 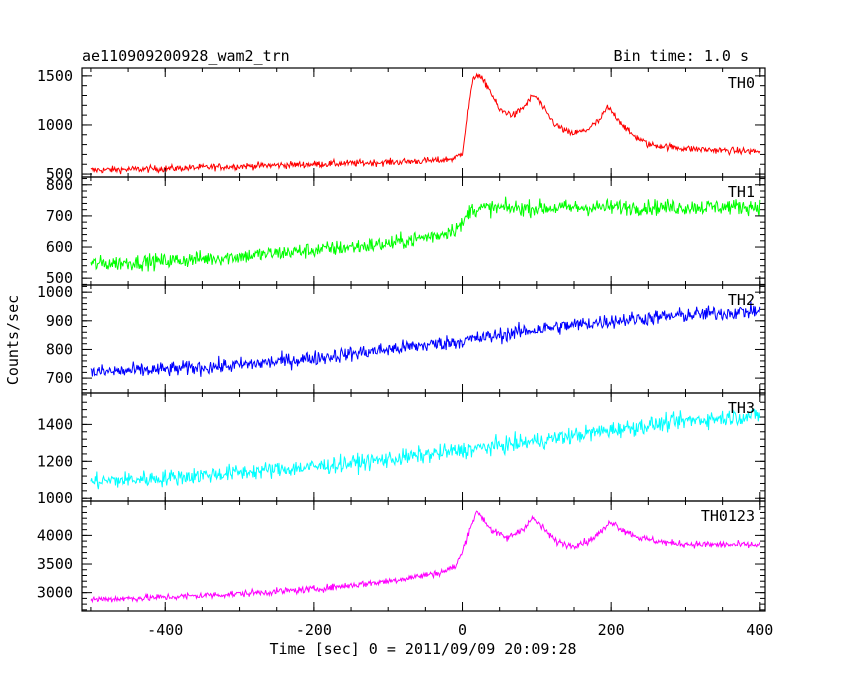 What do you see at coordinates (55, 593) in the screenshot?
I see `y-tick-label: 3000` at bounding box center [55, 593].